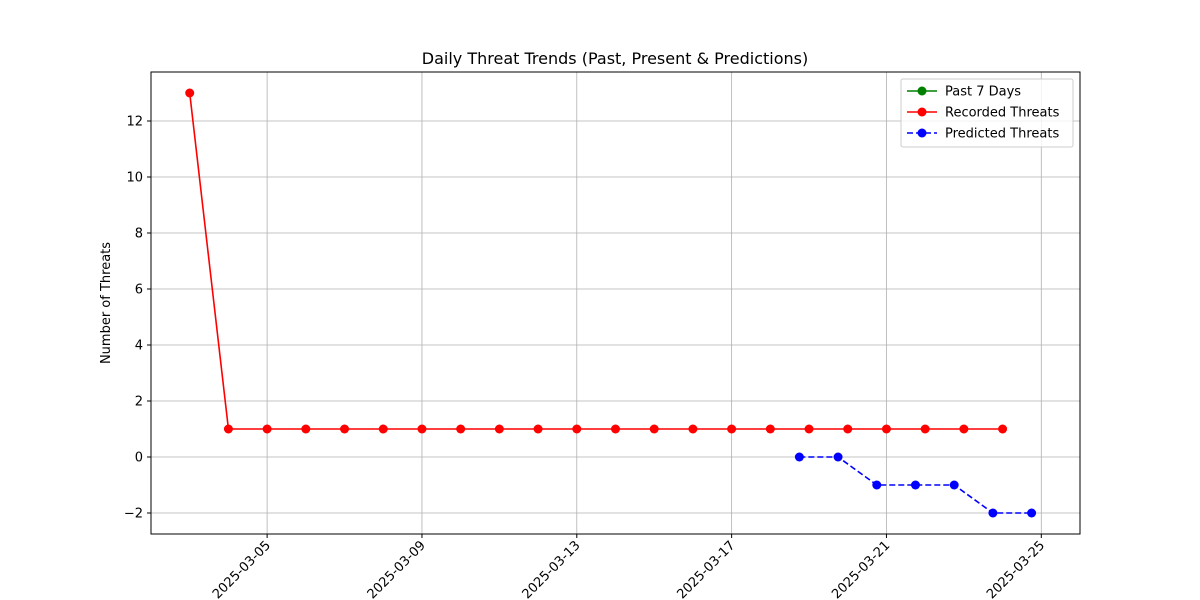 The height and width of the screenshot is (600, 1200). Describe the element at coordinates (706, 569) in the screenshot. I see `x-tick-label: 2025-03-17` at that location.